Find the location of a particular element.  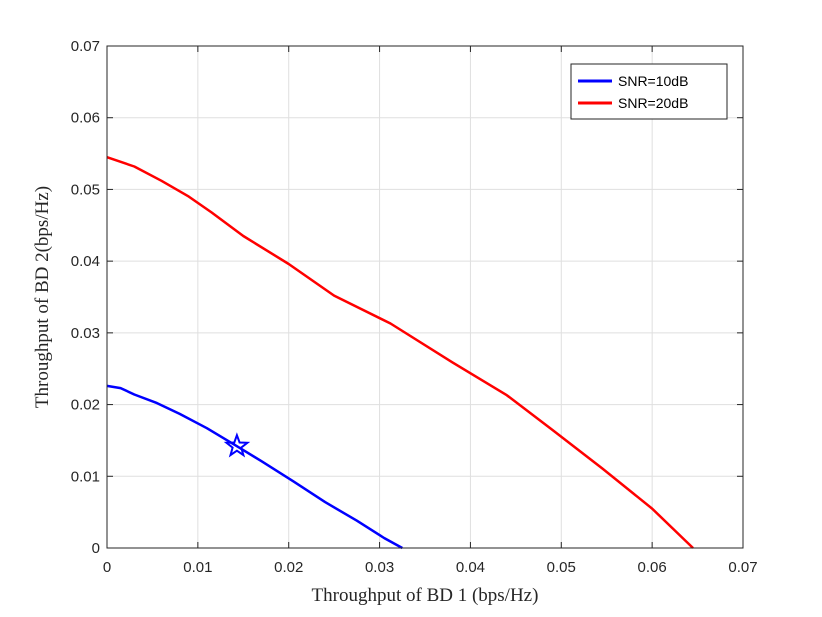

star-marker-snr-10db is located at coordinates (237, 445).